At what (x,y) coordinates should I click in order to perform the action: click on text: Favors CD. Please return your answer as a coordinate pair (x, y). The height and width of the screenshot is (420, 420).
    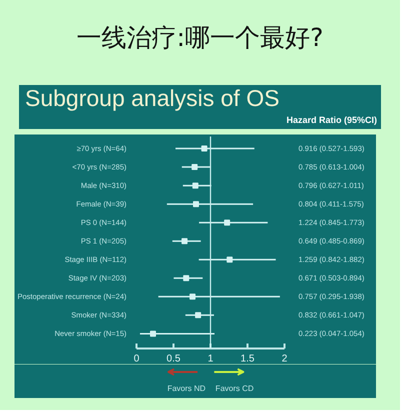
    Looking at the image, I should click on (234, 388).